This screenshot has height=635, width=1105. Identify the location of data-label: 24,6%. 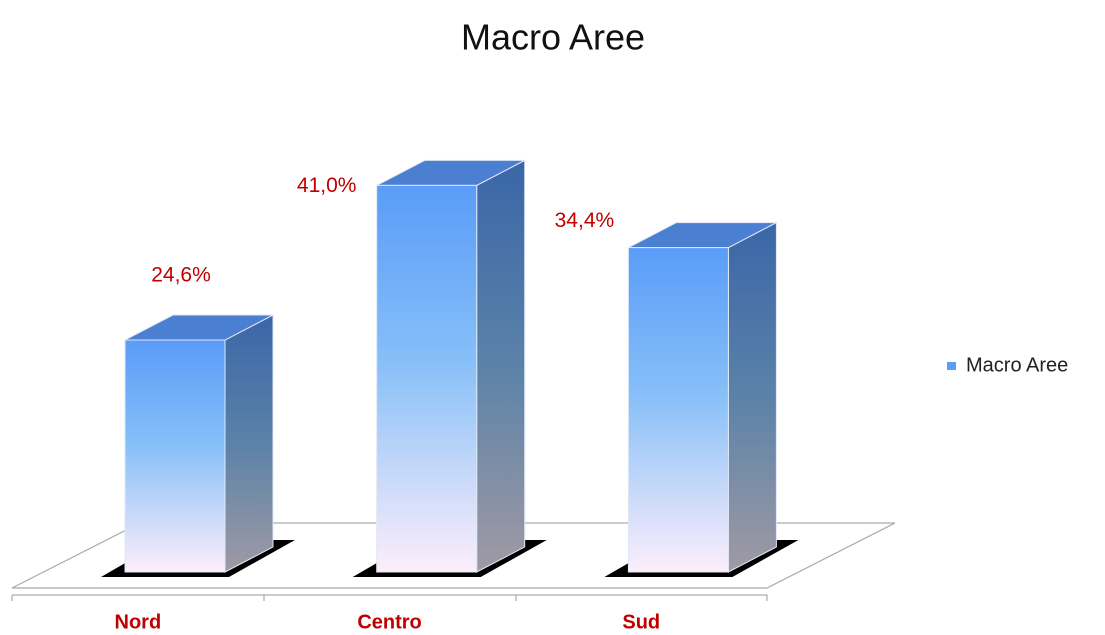
(181, 275).